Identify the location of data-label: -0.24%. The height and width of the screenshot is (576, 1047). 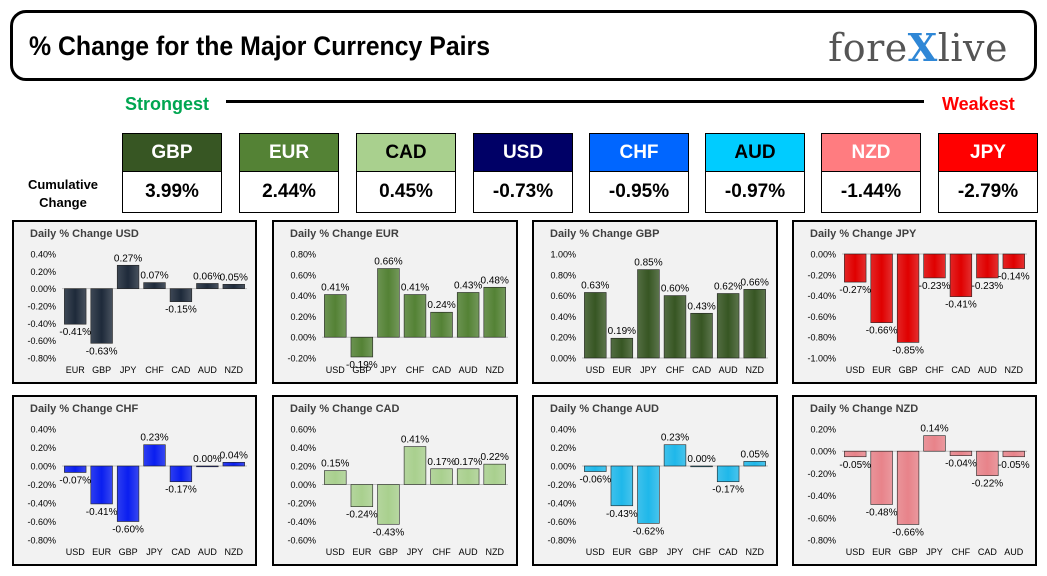
(362, 515).